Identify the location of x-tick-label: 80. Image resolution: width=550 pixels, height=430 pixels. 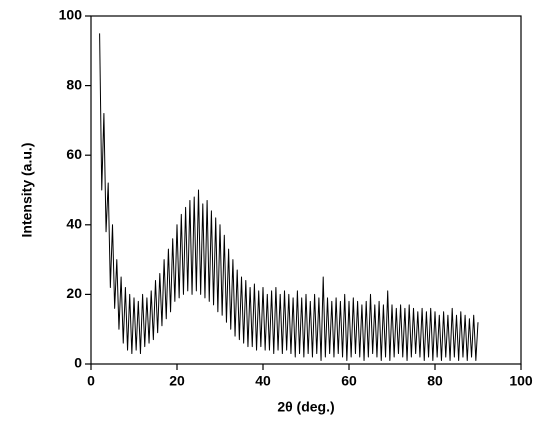
(435, 381).